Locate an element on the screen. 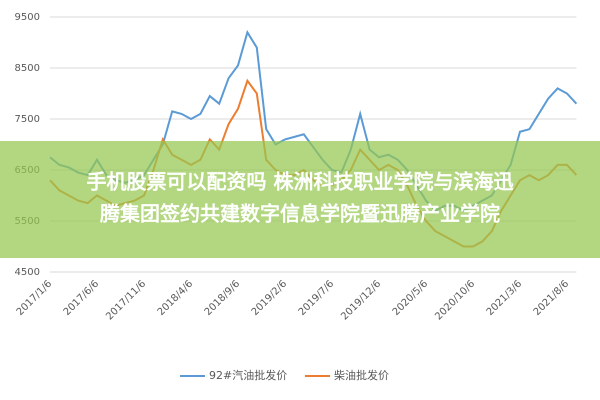  x-tick-label: 2018/4/6 is located at coordinates (176, 298).